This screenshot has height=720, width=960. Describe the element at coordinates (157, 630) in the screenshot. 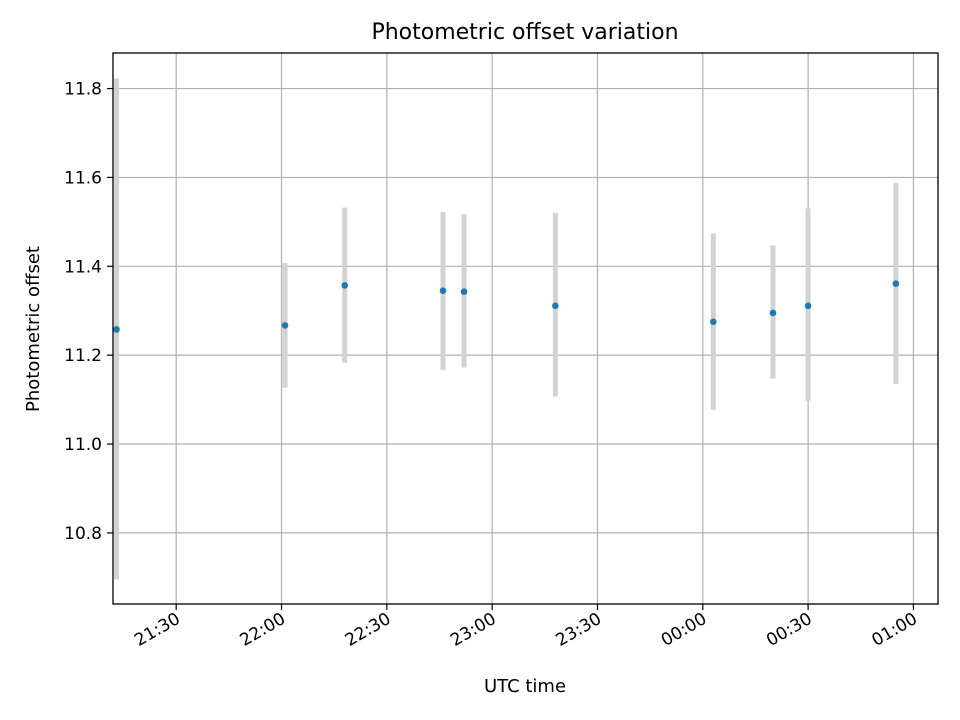

I see `x-tick-label: 21:30` at that location.